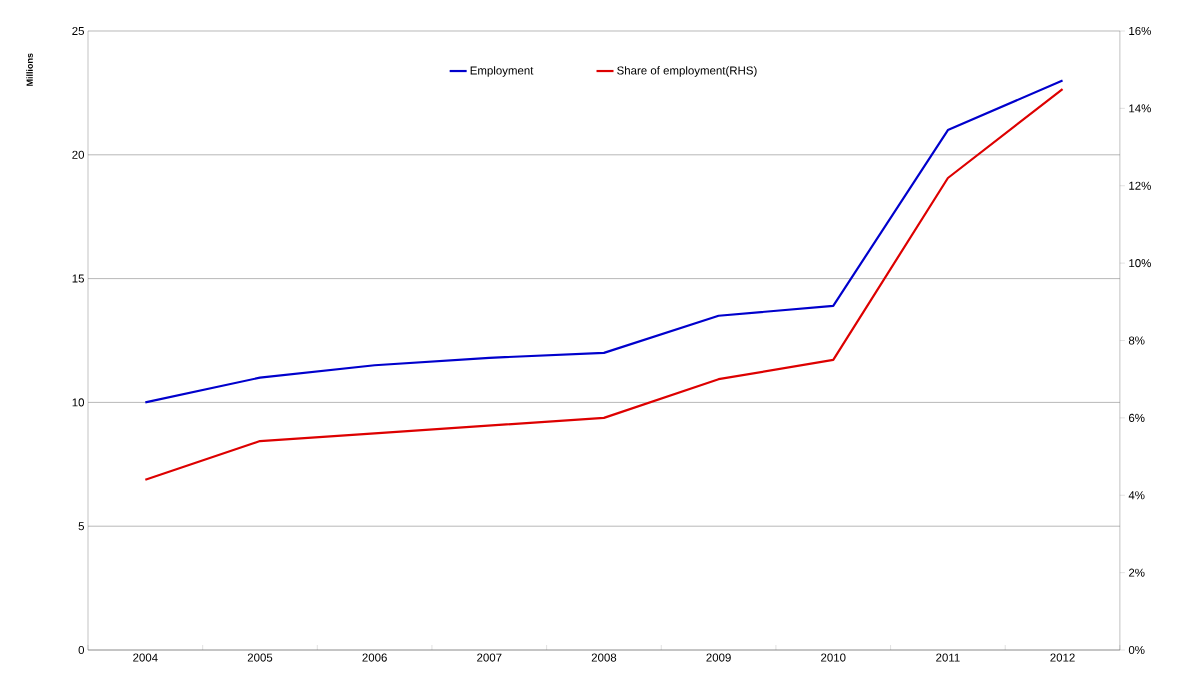  What do you see at coordinates (1136, 650) in the screenshot?
I see `y2-tick-label: 0%` at bounding box center [1136, 650].